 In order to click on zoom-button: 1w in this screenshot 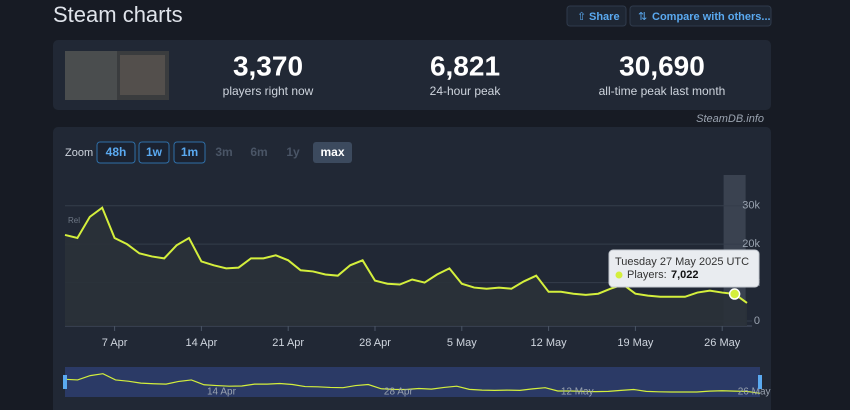, I will do `click(154, 152)`.